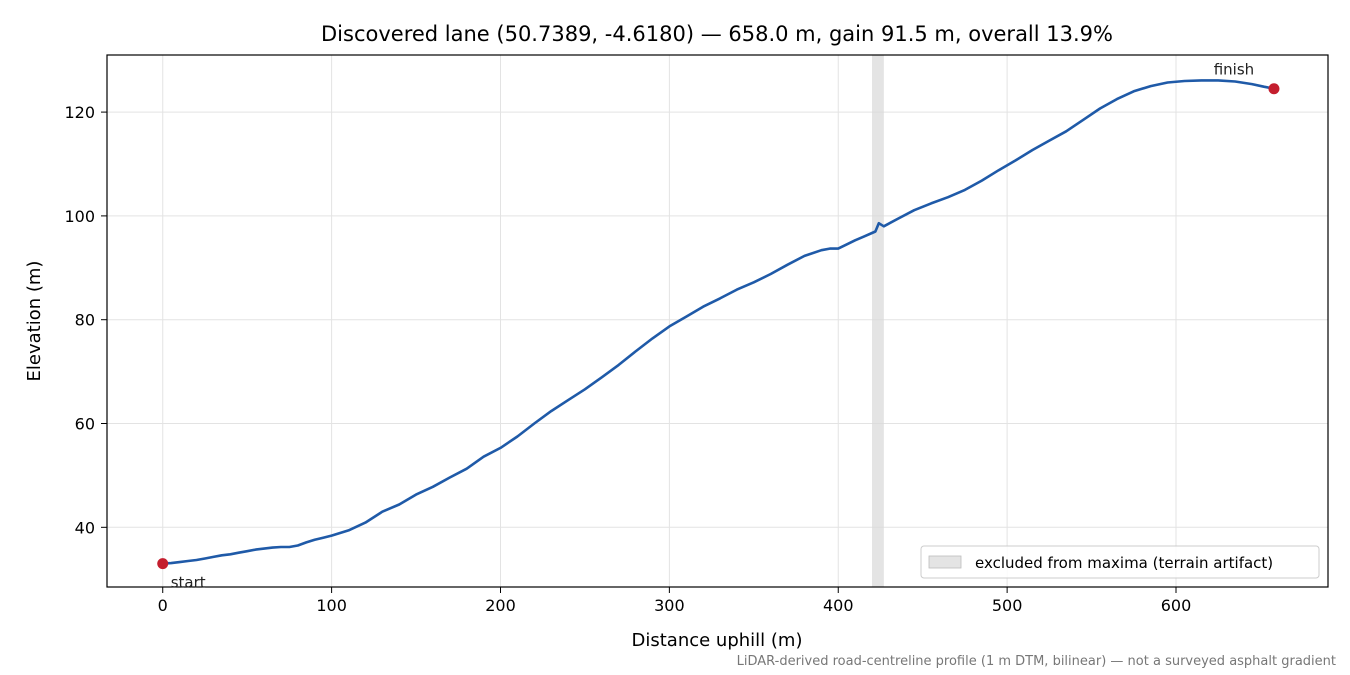  I want to click on x-tick-label: 100, so click(331, 605).